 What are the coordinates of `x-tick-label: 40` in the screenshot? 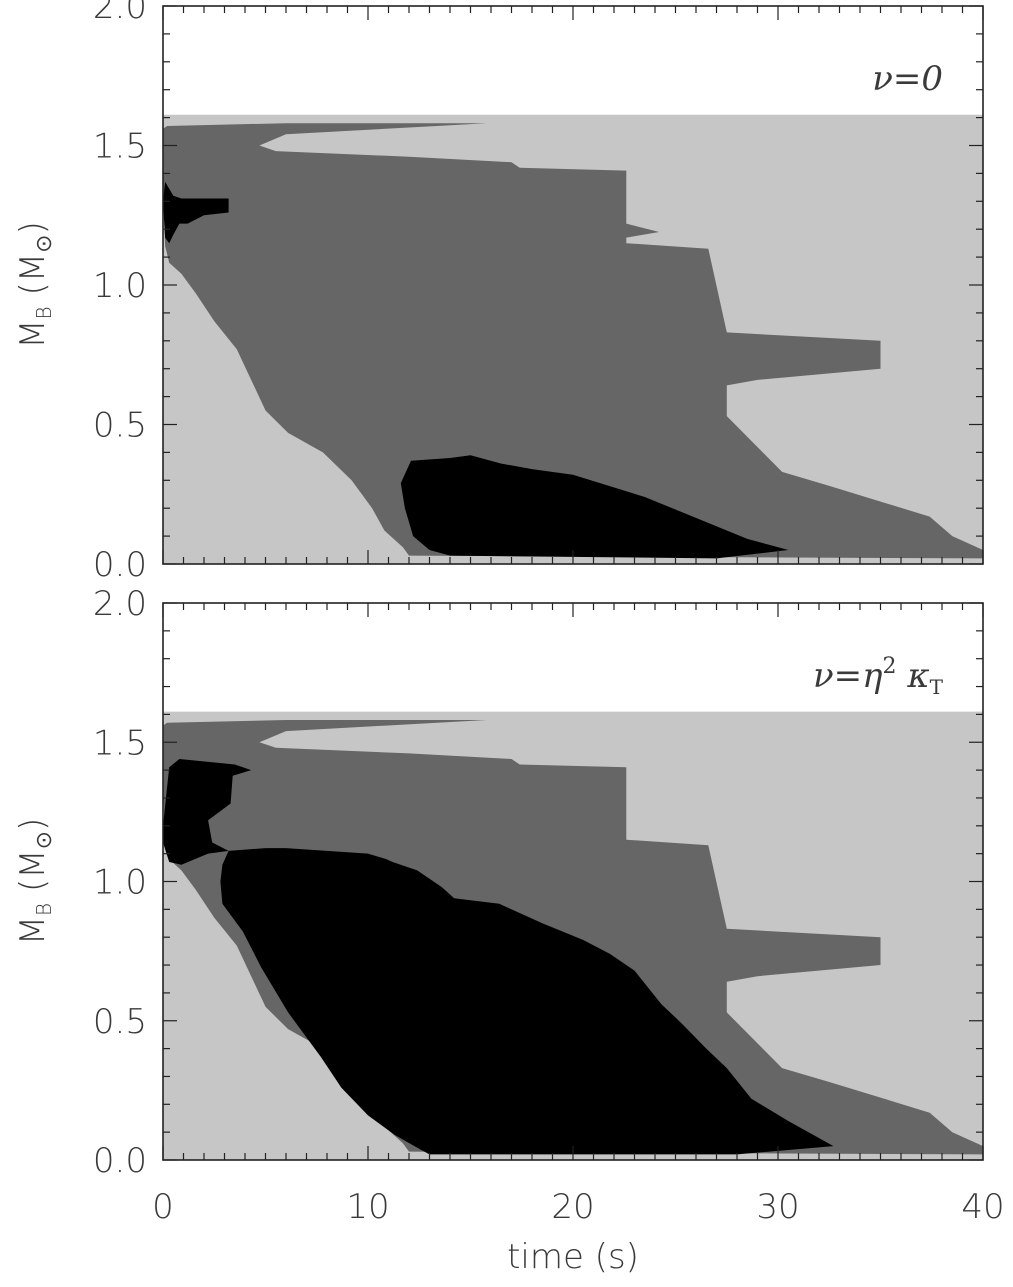 It's located at (982, 1207).